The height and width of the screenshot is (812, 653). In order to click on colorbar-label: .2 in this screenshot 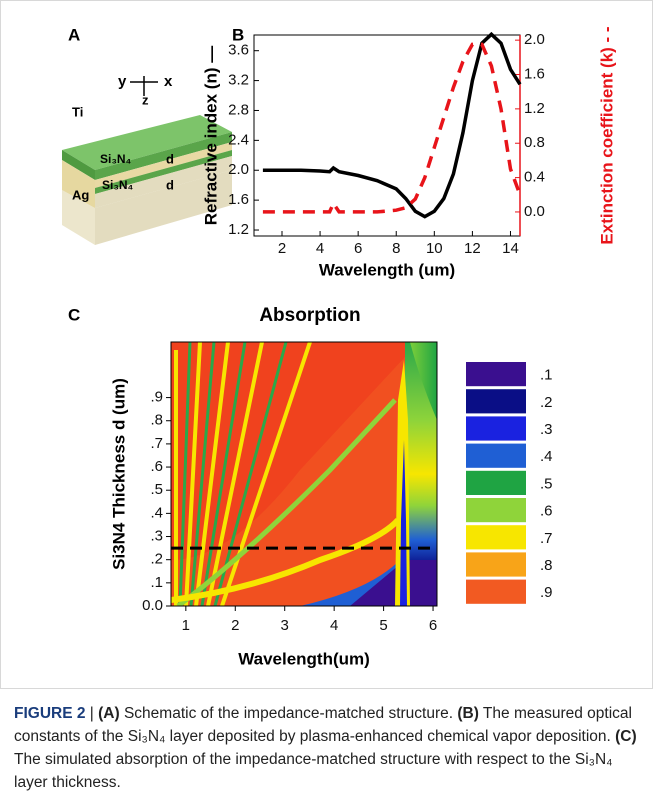, I will do `click(546, 402)`.